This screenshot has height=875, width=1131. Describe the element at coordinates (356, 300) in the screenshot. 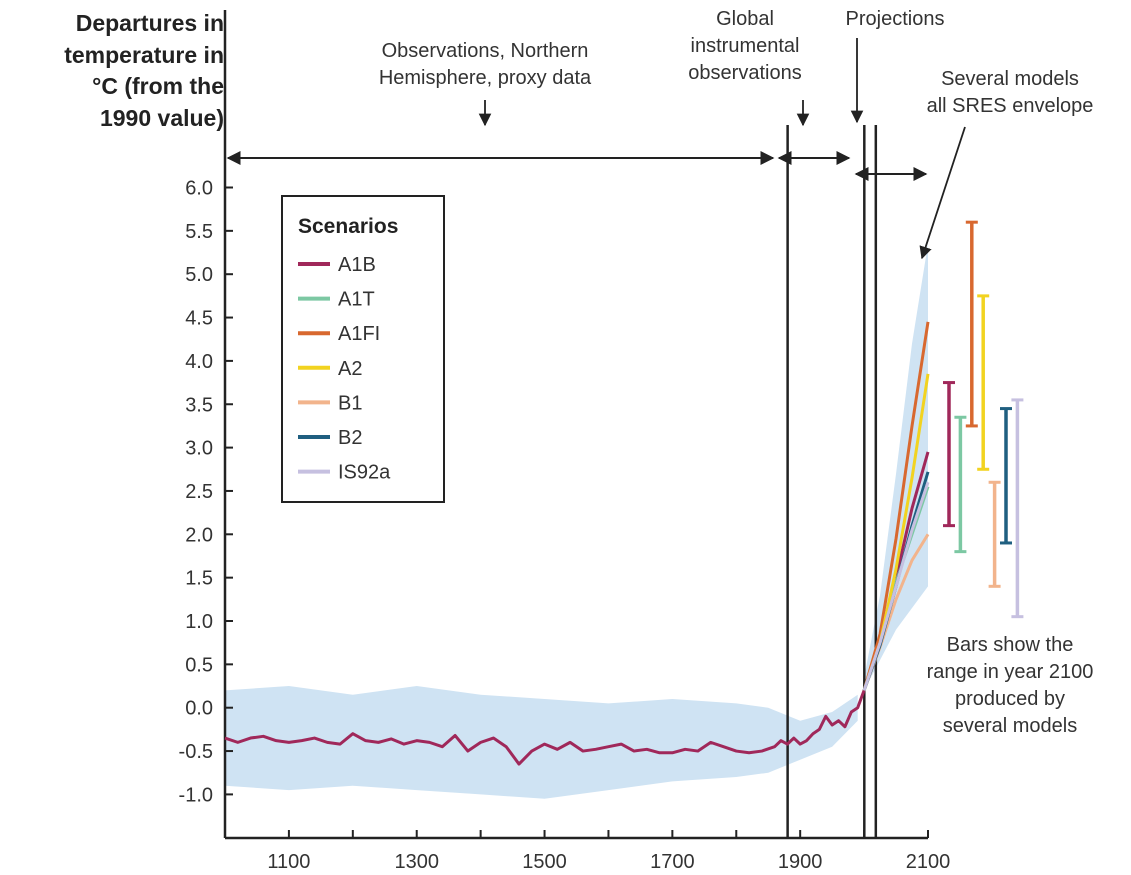

I see `legend-entry-a1t: A1T` at that location.